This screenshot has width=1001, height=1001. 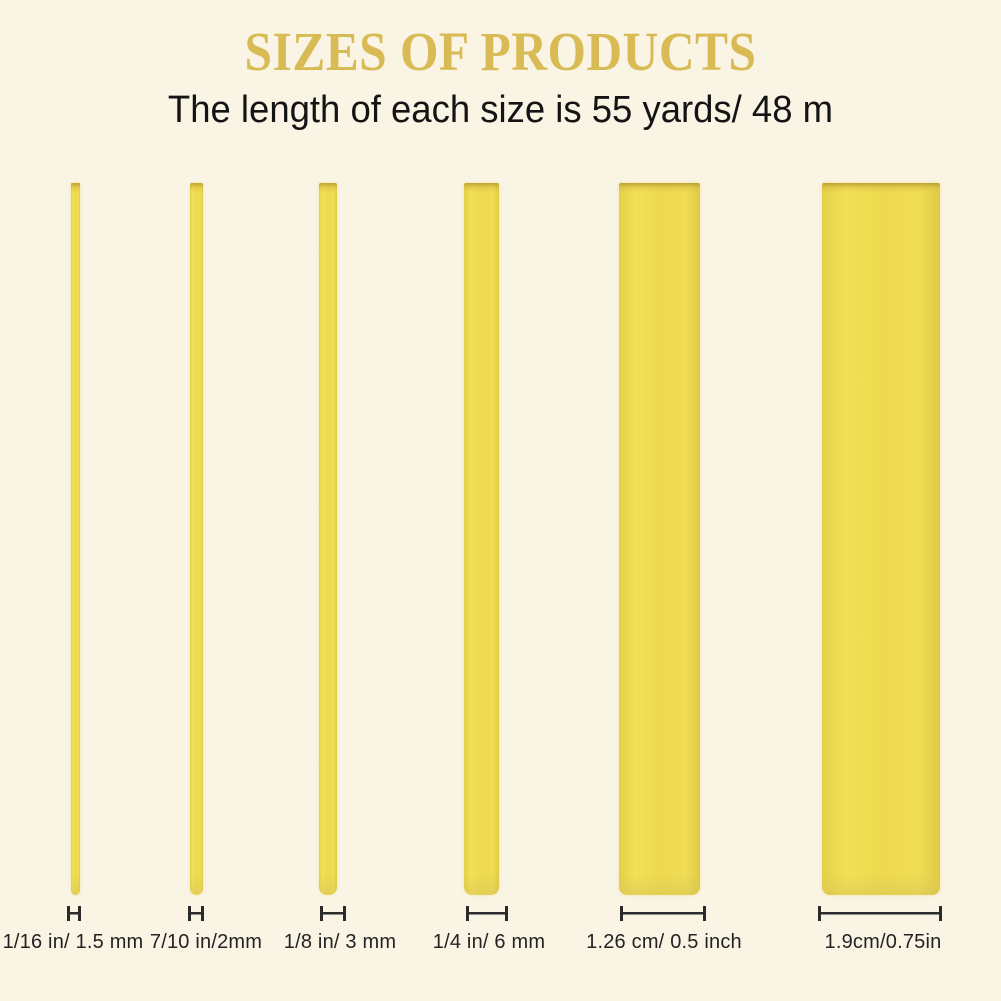 What do you see at coordinates (206, 942) in the screenshot?
I see `size-label: 7/10 in/2mm` at bounding box center [206, 942].